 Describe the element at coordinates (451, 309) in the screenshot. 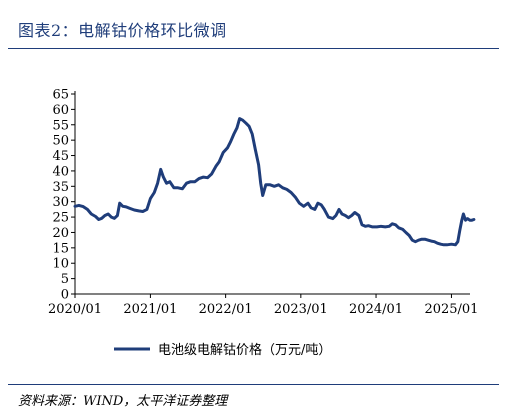

I see `x-tick-label: 2025/01` at that location.